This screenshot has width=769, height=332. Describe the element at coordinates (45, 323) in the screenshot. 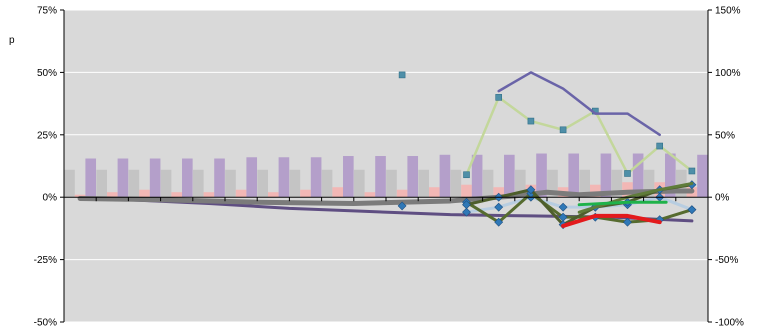

I see `y-left-tick-label: -50%` at that location.